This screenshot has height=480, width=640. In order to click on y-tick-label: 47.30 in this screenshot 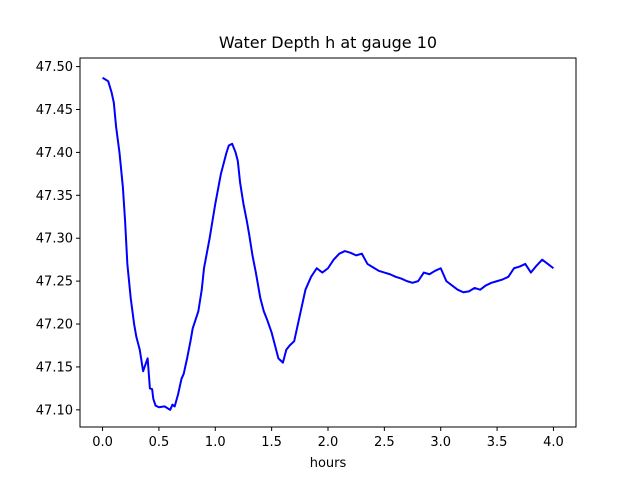, I will do `click(54, 239)`.